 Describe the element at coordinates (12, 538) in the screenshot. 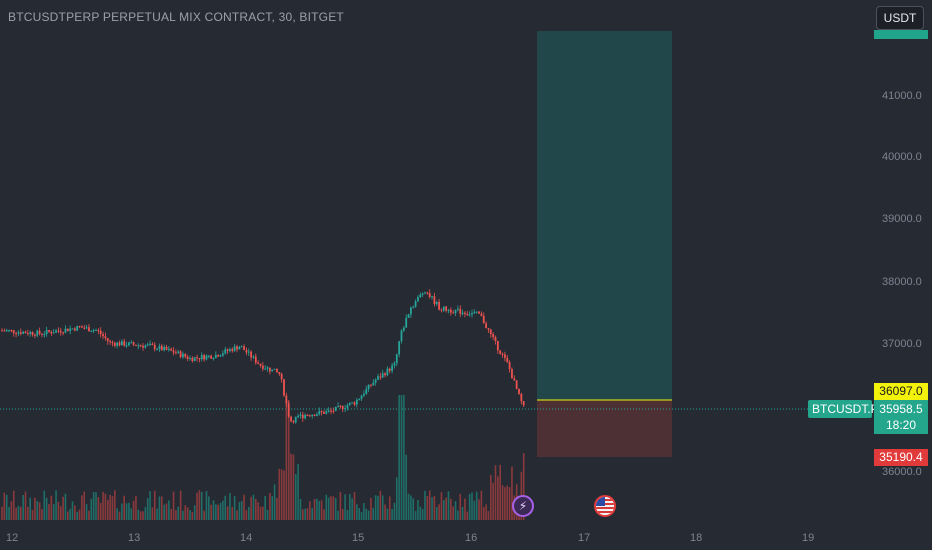

I see `time-axis-label: 12` at that location.